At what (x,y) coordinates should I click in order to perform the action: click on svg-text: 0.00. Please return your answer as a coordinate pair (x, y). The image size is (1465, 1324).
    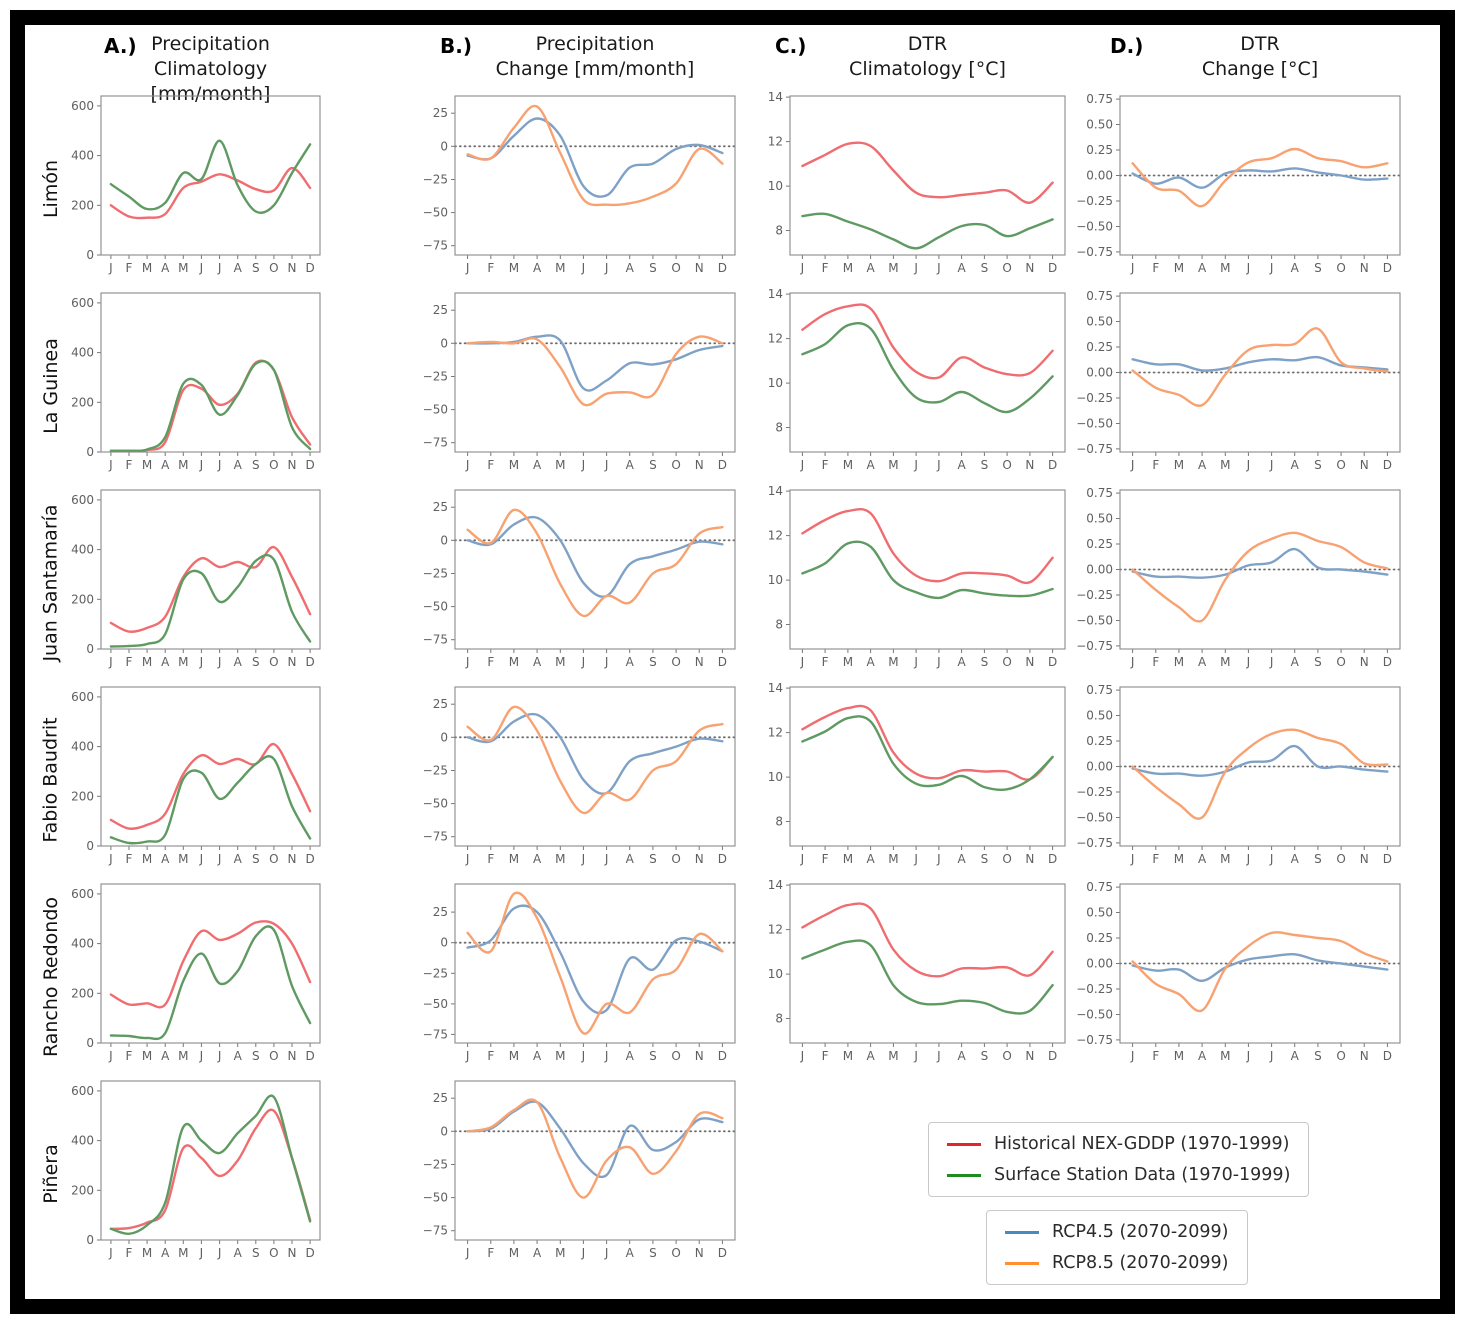
    Looking at the image, I should click on (1099, 176).